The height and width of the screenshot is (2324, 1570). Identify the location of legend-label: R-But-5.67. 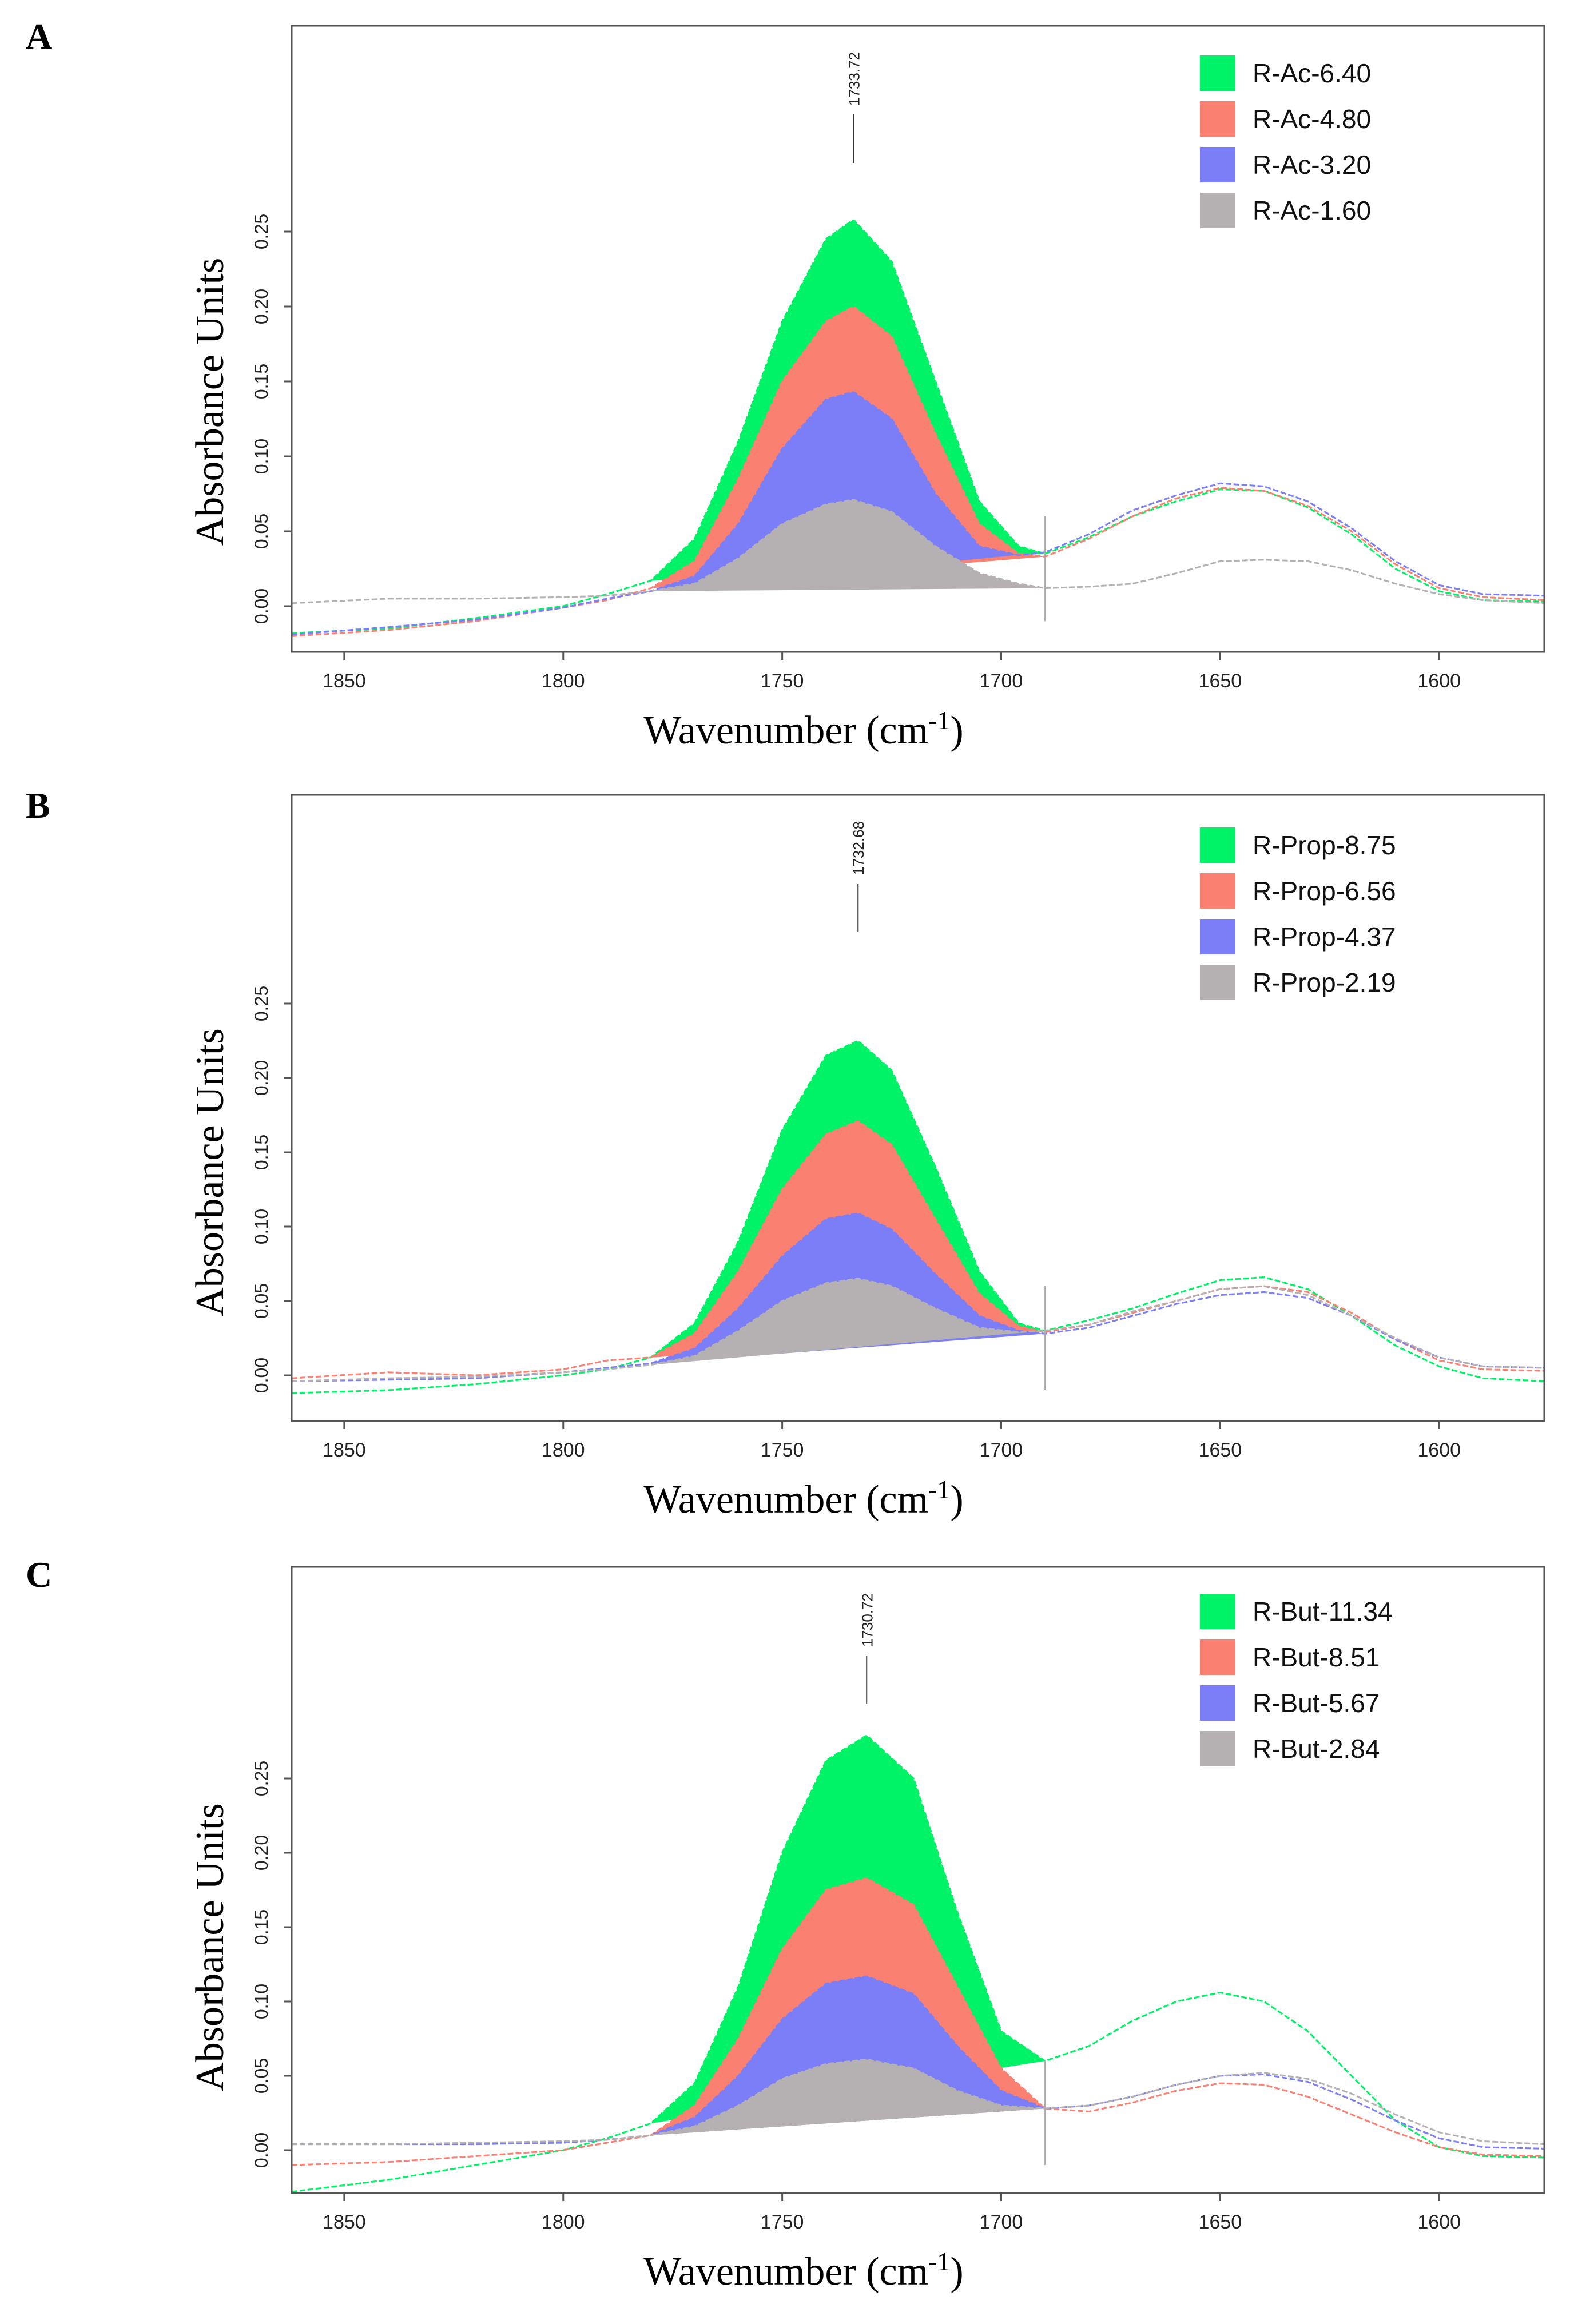
(1317, 1703).